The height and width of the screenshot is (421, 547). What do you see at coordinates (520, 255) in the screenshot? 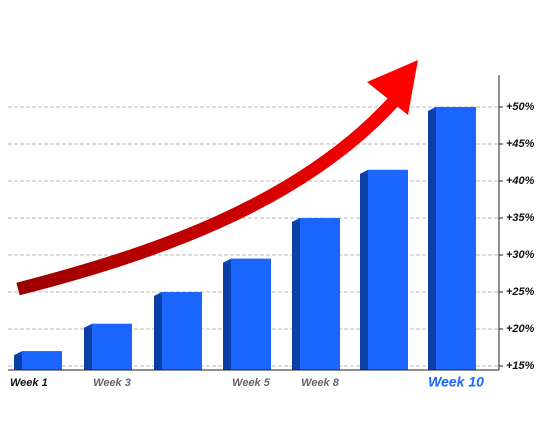
I see `y-tick-label: +30%` at bounding box center [520, 255].